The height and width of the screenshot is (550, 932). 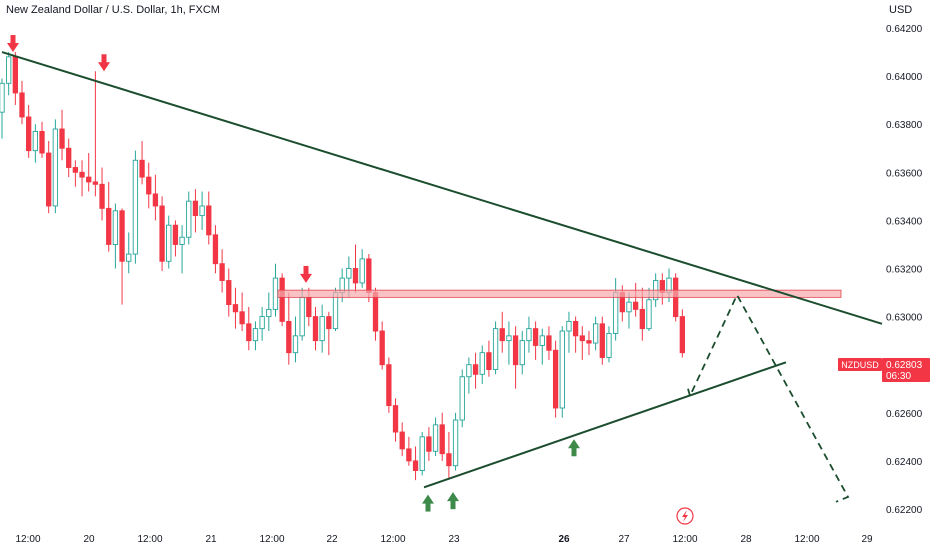 What do you see at coordinates (559, 293) in the screenshot?
I see `resistance-zone` at bounding box center [559, 293].